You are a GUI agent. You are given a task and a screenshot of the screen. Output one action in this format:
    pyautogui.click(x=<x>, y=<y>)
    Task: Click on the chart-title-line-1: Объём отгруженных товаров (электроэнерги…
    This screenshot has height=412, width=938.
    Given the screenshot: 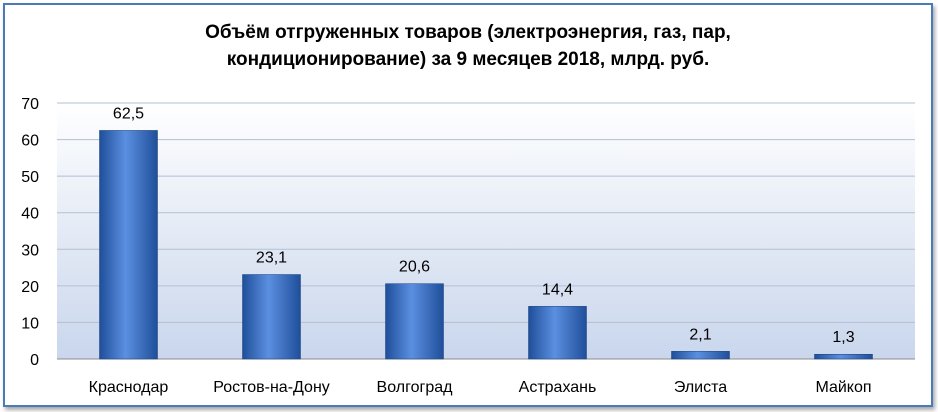 What is the action you would take?
    pyautogui.click(x=468, y=32)
    